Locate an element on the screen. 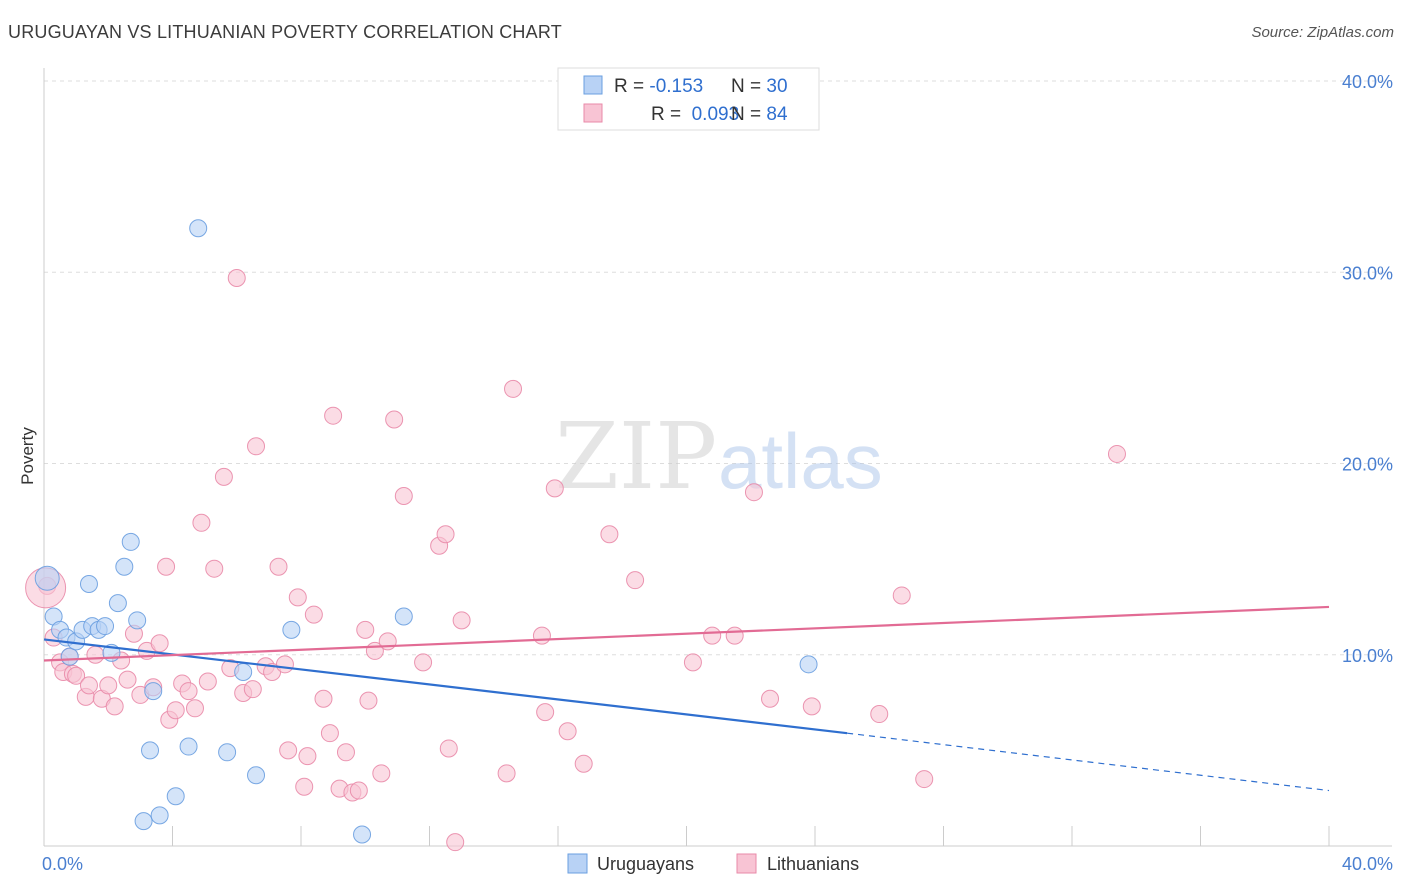 The image size is (1406, 892). series-legend-label-uruguayans: Uruguayans is located at coordinates (645, 864).